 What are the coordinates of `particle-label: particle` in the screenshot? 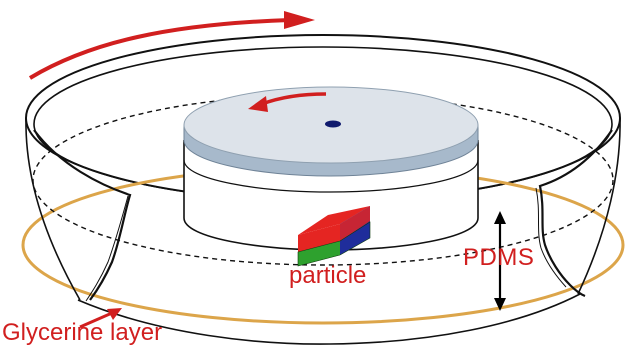 It's located at (328, 275).